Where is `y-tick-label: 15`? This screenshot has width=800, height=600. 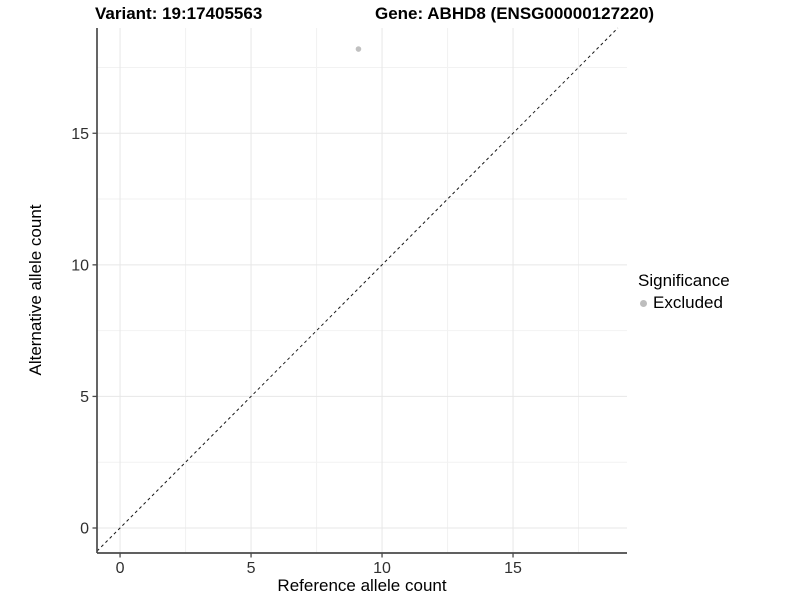 y-tick-label: 15 is located at coordinates (80, 134).